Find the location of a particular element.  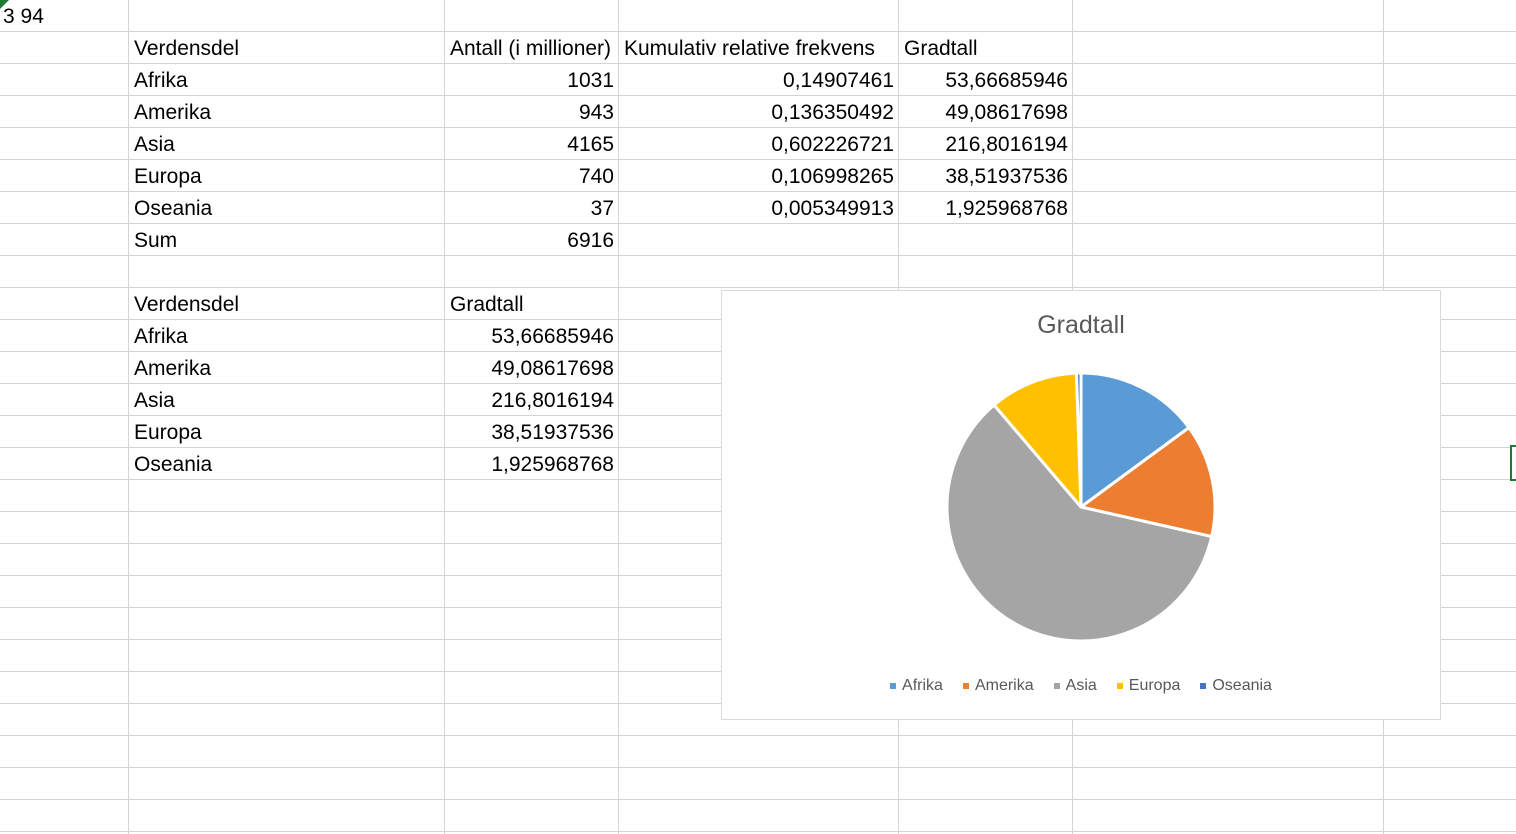

table1-row-europa-antall: 740 is located at coordinates (596, 176).